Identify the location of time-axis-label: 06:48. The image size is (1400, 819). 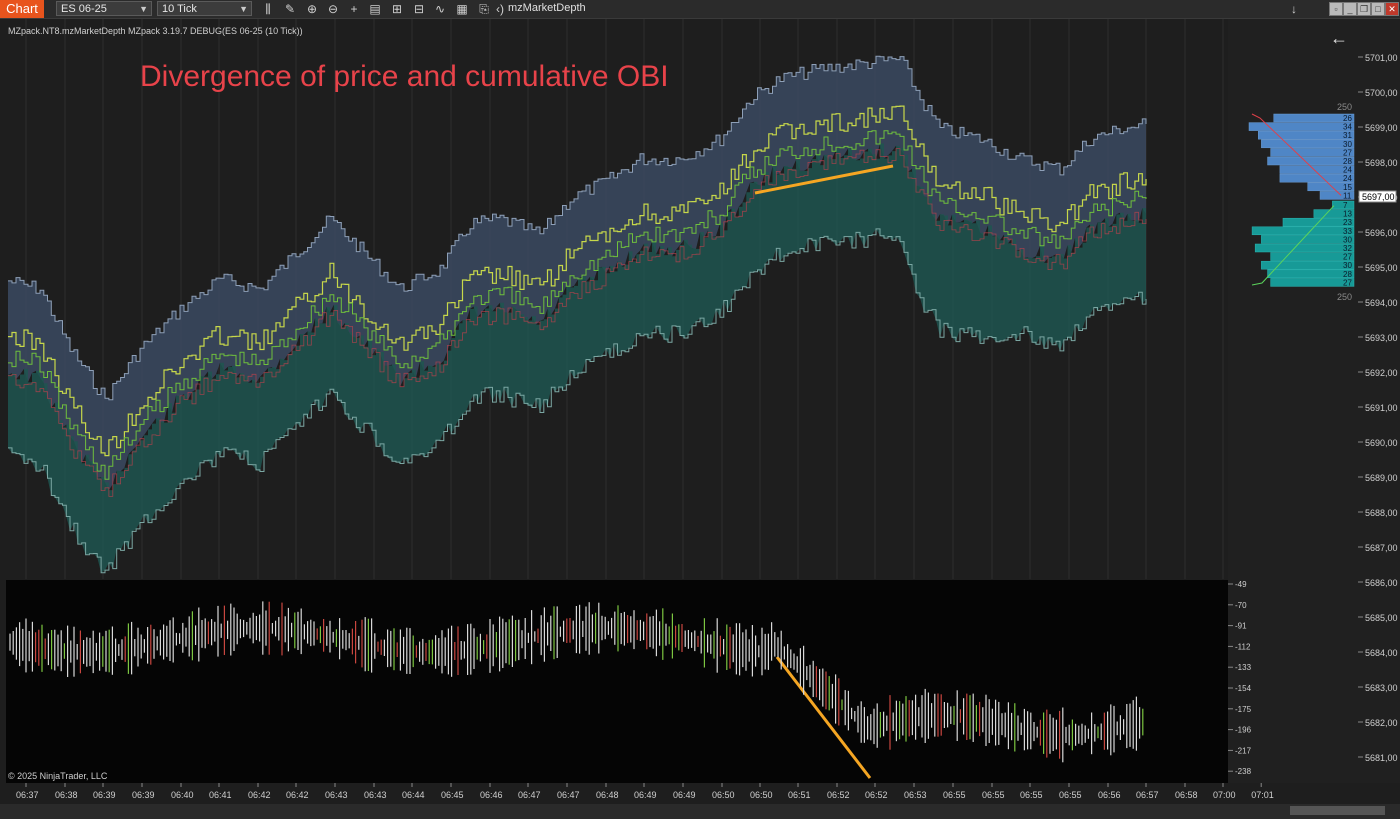
(607, 795).